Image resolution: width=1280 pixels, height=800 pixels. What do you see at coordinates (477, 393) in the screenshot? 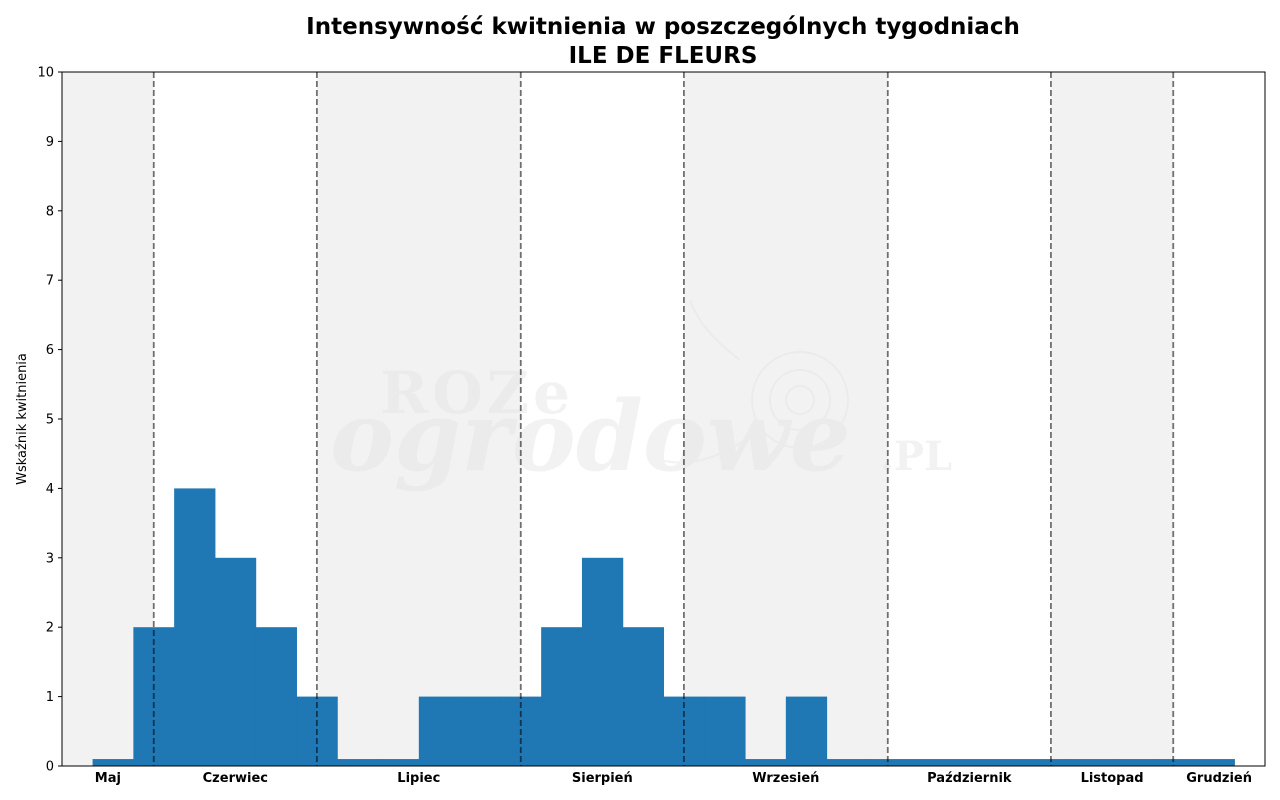
I see `watermark-line1: ROZe` at bounding box center [477, 393].